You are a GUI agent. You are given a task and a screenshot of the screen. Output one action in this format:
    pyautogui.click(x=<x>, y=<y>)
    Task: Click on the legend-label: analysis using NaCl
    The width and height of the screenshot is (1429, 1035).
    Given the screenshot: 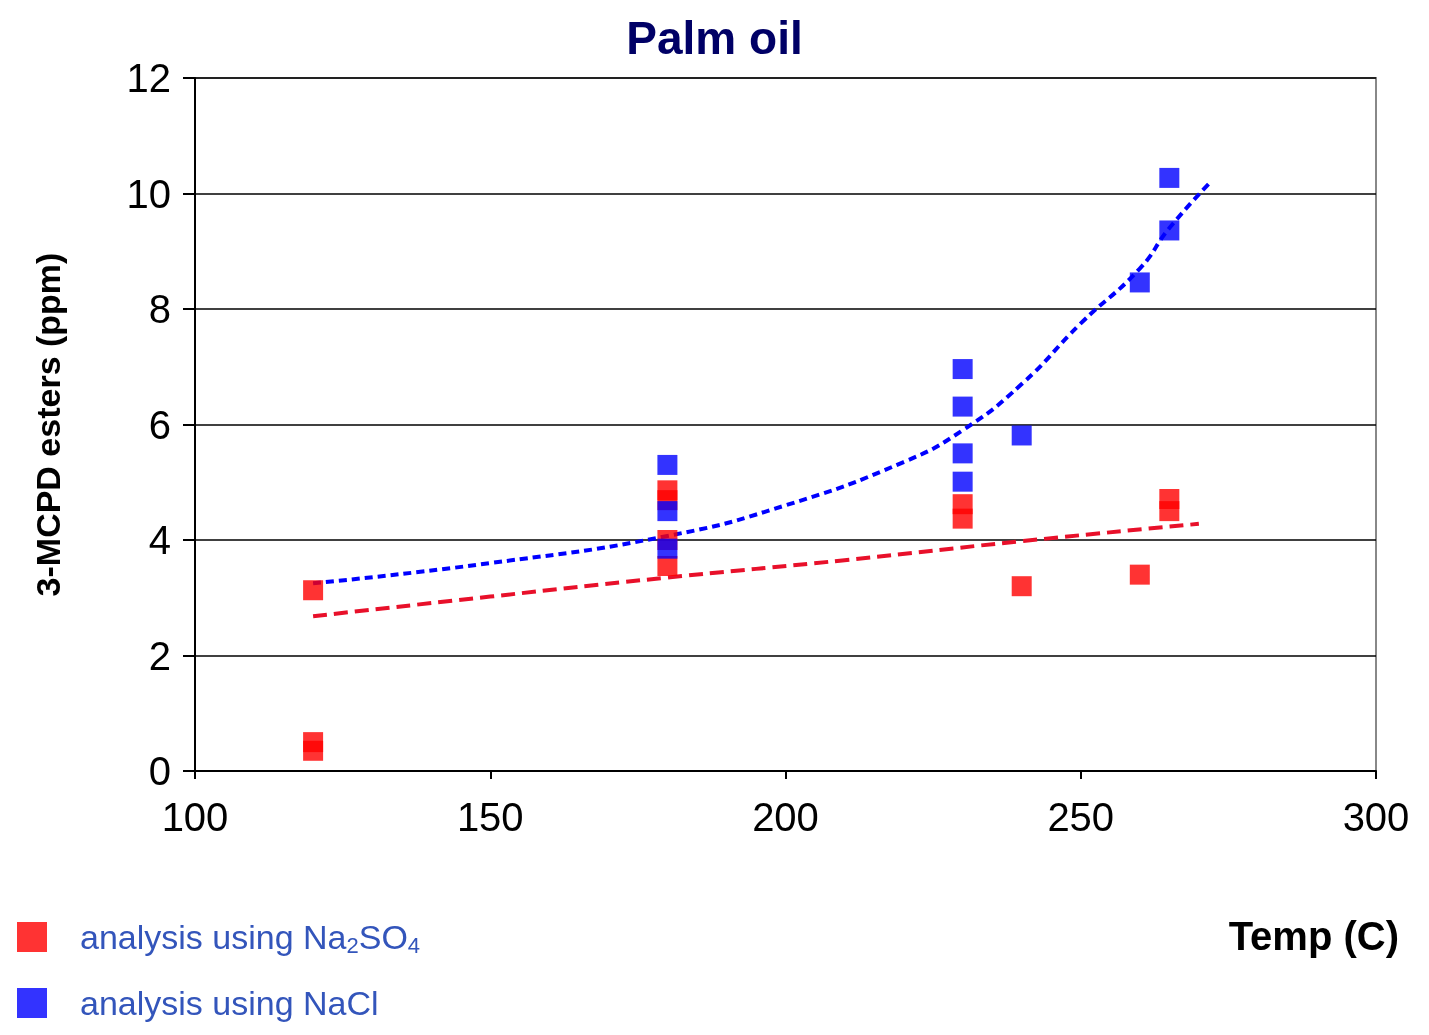 What is the action you would take?
    pyautogui.click(x=229, y=1003)
    